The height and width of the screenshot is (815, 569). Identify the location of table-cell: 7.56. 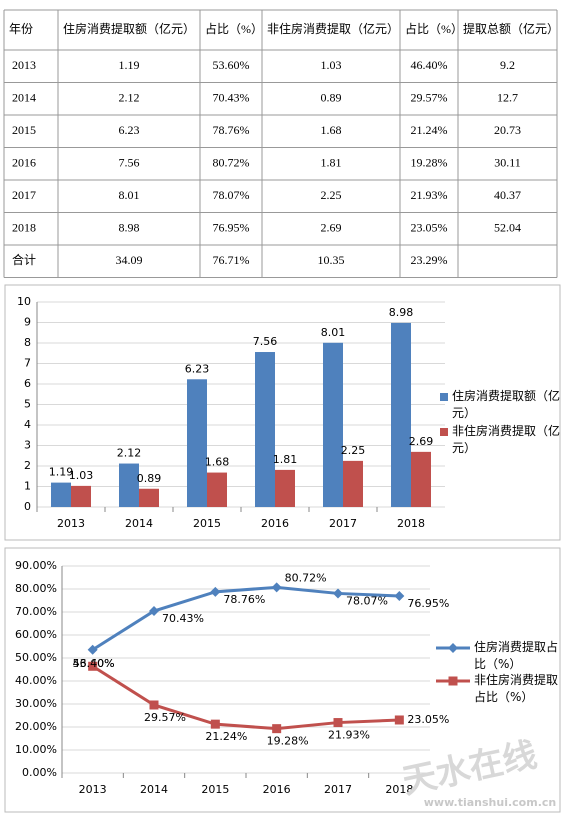
(129, 163).